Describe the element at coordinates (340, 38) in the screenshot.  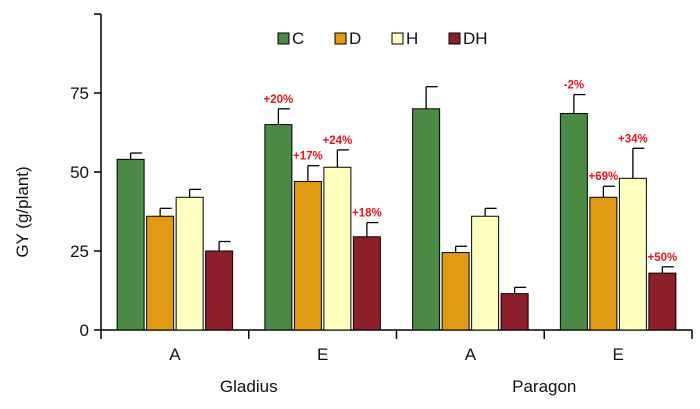
I see `legend-swatch-d` at that location.